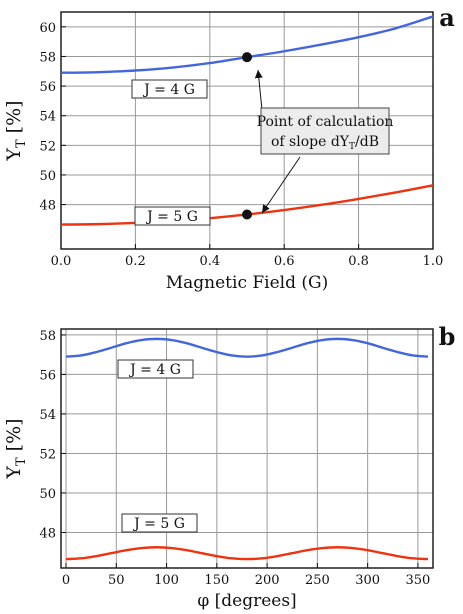 This screenshot has height=614, width=463. Describe the element at coordinates (447, 17) in the screenshot. I see `panel-label: a` at that location.